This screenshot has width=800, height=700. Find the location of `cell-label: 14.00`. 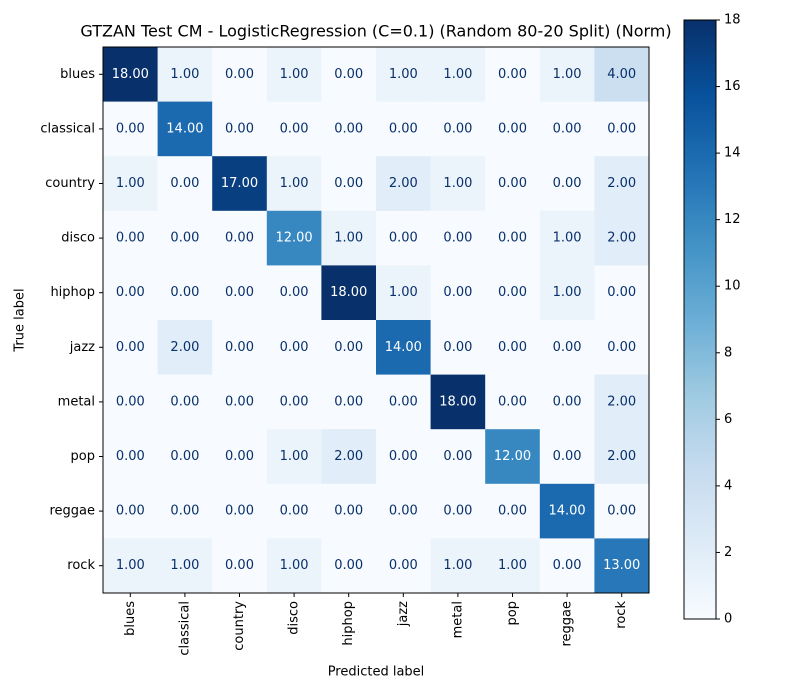

cell-label: 14.00 is located at coordinates (403, 347).